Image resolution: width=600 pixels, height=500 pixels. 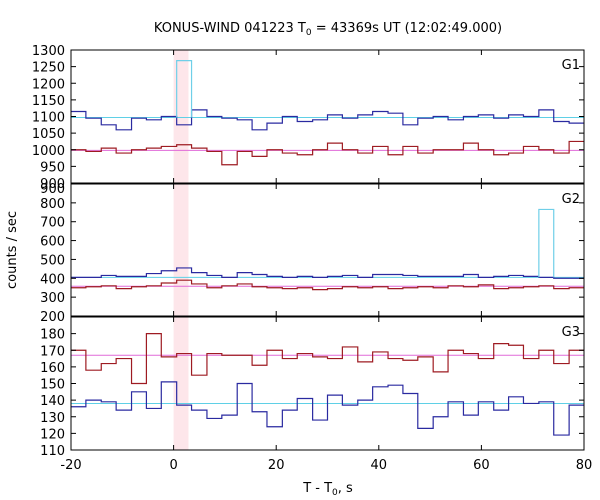 I want to click on y-tick-label: 700, so click(x=52, y=223).